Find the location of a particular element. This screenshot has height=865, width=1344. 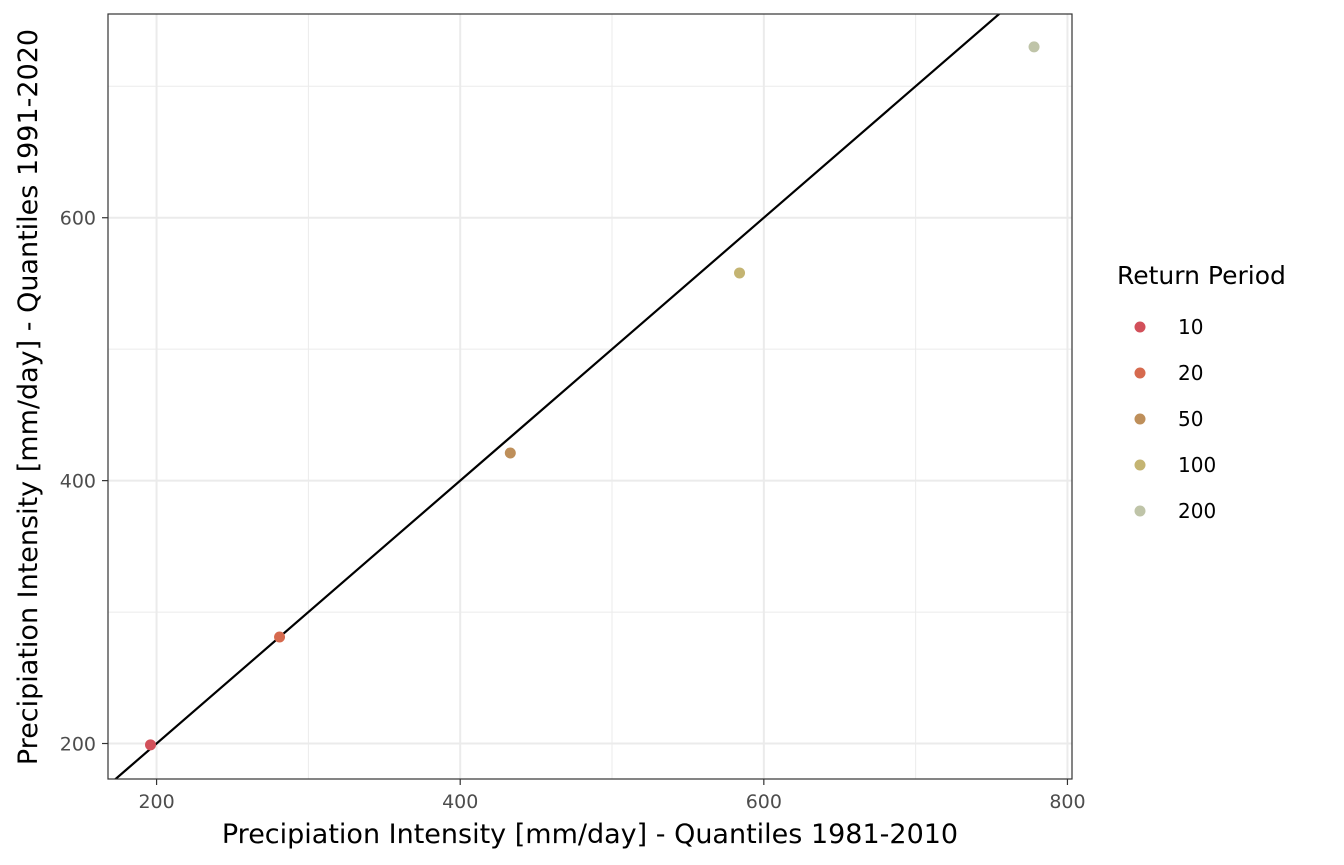

y-tick-label: 200 is located at coordinates (78, 745).